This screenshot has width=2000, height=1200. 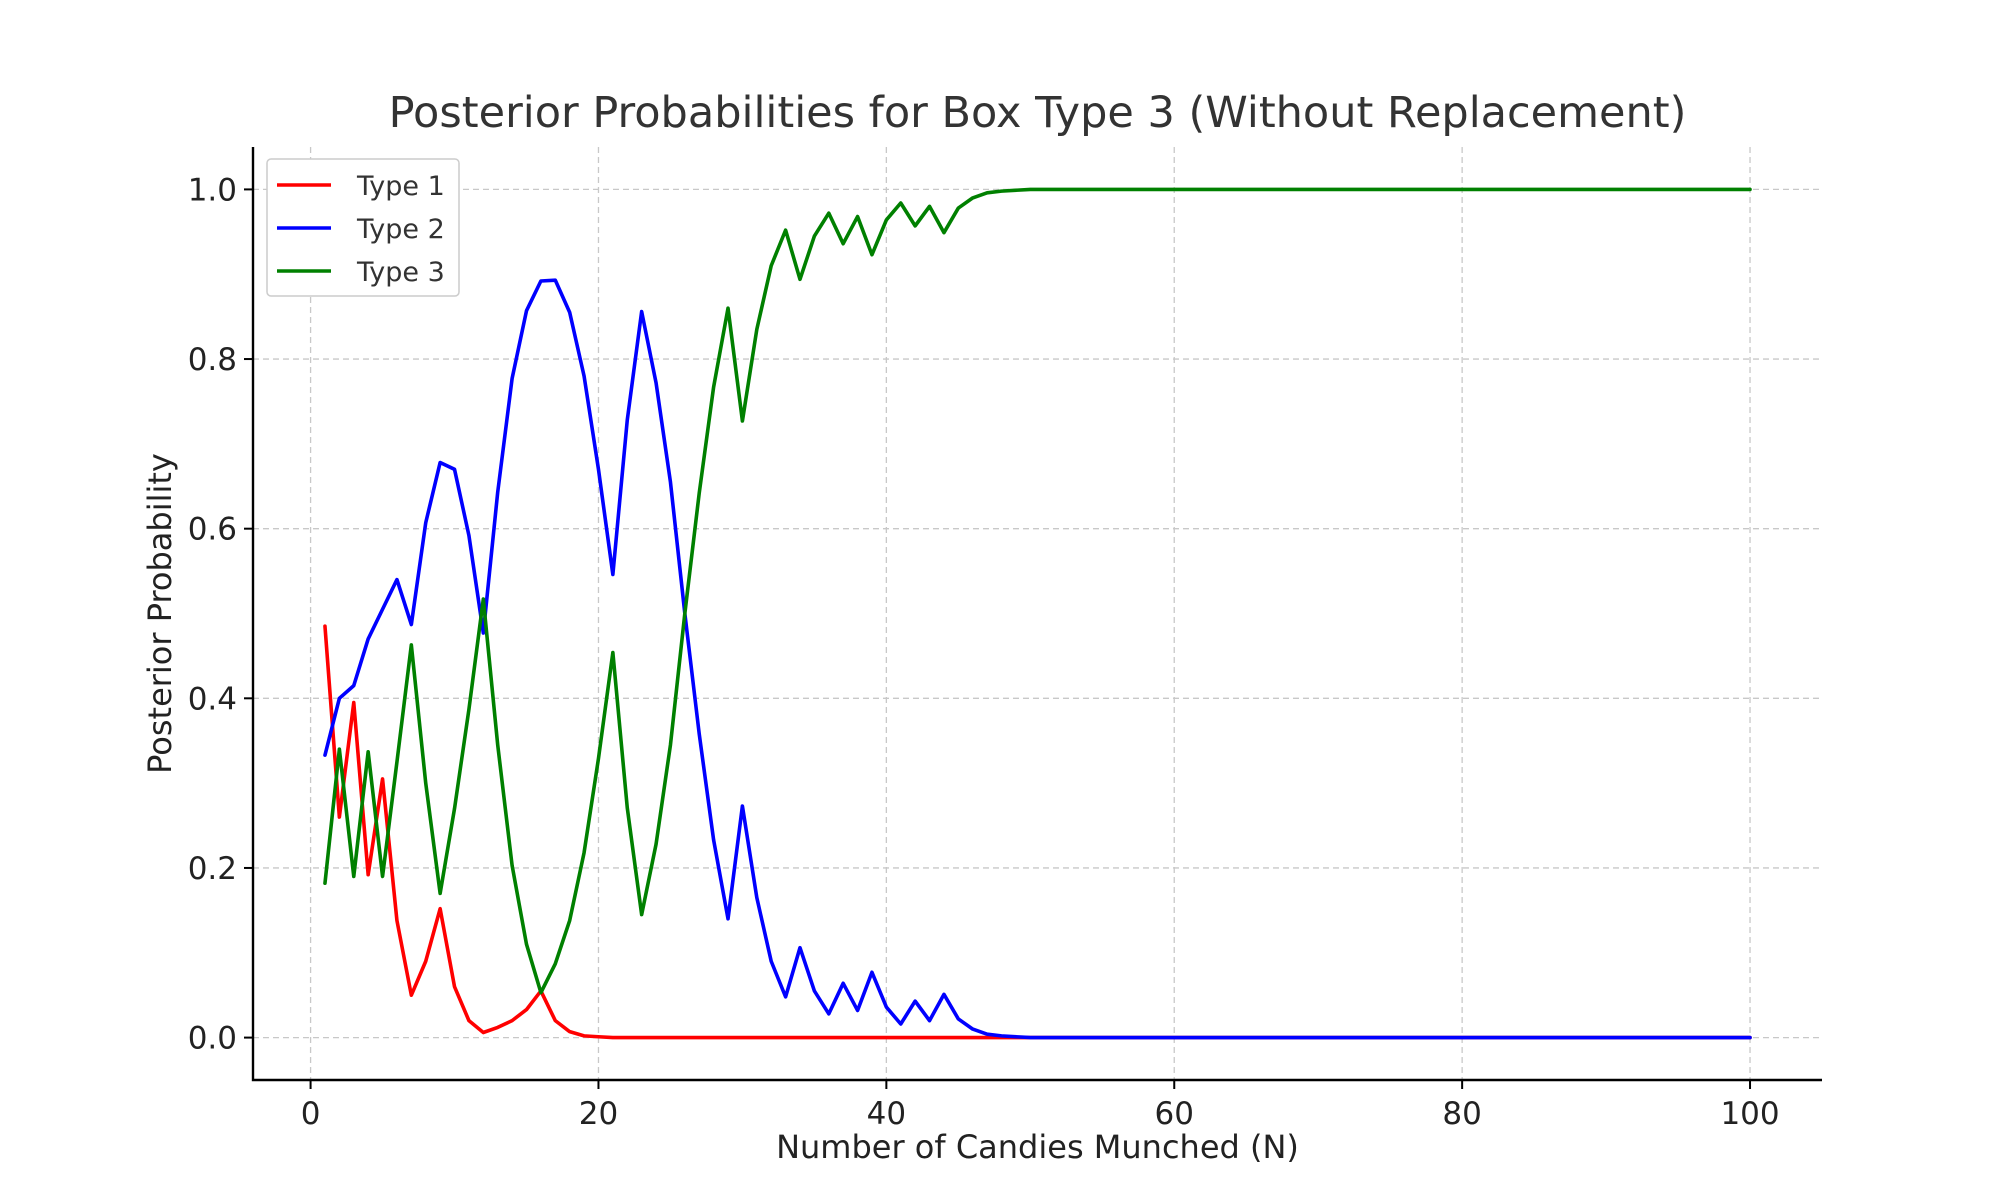 What do you see at coordinates (212, 190) in the screenshot?
I see `y-tick-label: 1.0` at bounding box center [212, 190].